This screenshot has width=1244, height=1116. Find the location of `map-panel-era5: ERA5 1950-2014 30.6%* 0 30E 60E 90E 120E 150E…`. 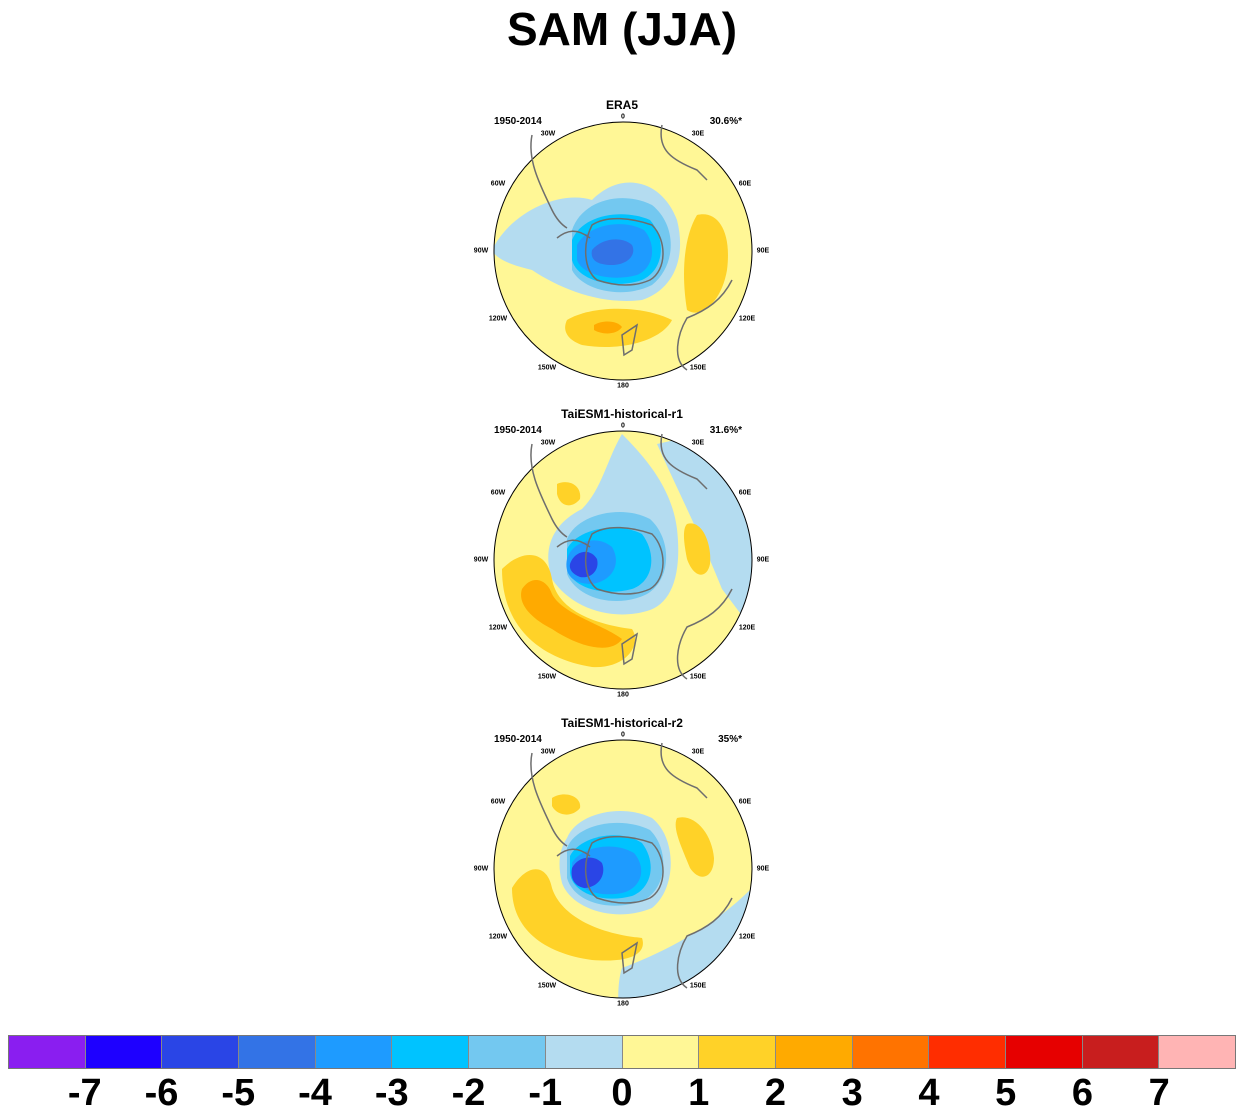

map-panel-era5: ERA5 1950-2014 30.6%* 0 30E 60E 90E 120E 150E… is located at coordinates (622, 259).